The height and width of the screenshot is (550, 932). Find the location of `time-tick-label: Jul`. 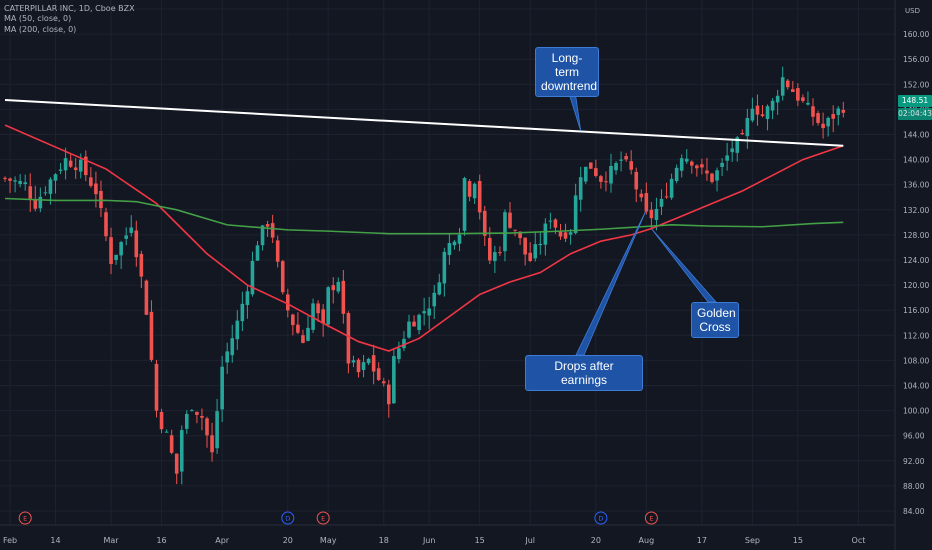

time-tick-label: Jul is located at coordinates (529, 540).